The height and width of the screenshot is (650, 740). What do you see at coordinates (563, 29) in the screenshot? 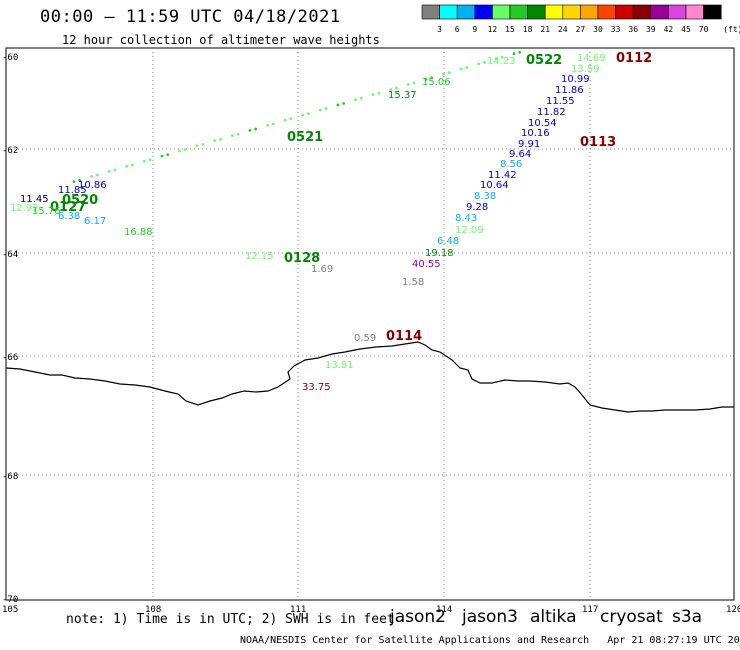
I see `legend-tick: 24` at bounding box center [563, 29].